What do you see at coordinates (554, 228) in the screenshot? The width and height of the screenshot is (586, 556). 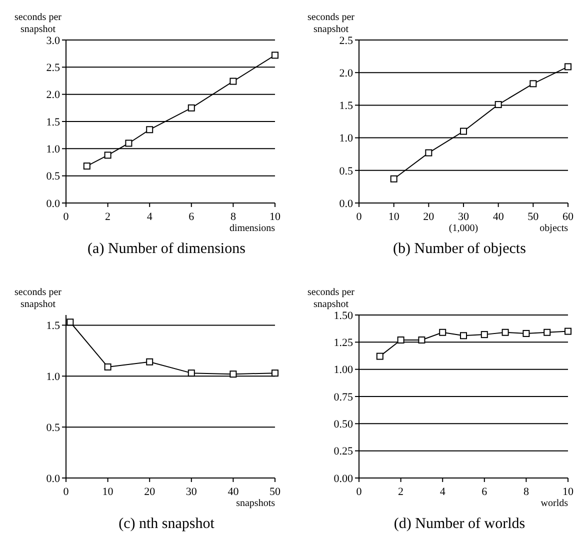 I see `x-axis-title: objects` at bounding box center [554, 228].